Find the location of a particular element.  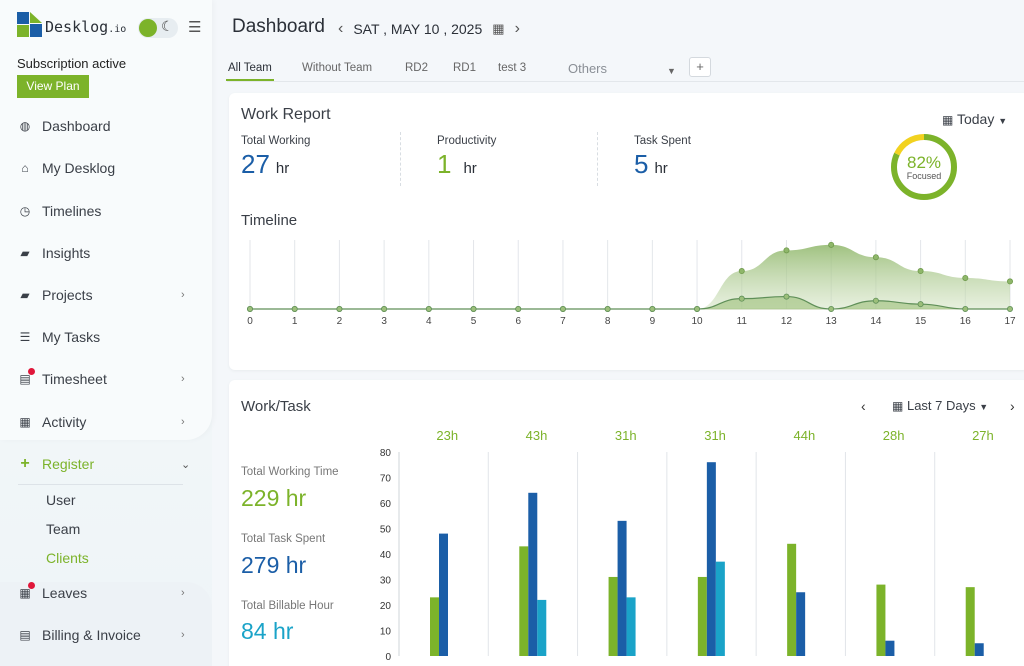

timeline-tick-label: 12 is located at coordinates (787, 321).